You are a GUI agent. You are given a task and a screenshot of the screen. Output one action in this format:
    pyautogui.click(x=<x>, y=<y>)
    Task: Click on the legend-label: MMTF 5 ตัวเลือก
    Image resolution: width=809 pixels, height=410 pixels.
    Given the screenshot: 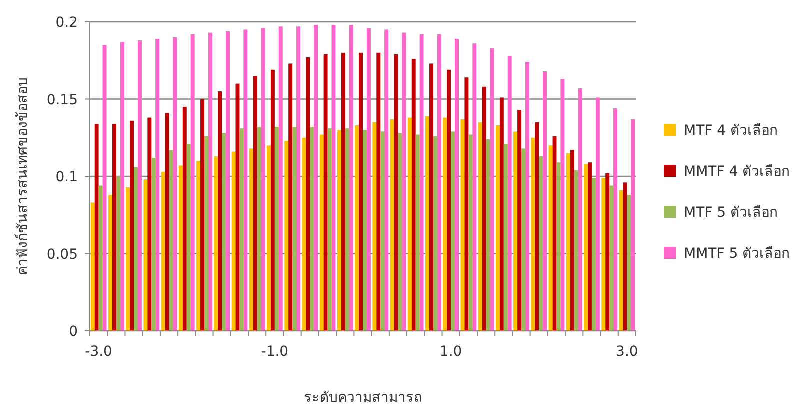 What is the action you would take?
    pyautogui.click(x=737, y=254)
    